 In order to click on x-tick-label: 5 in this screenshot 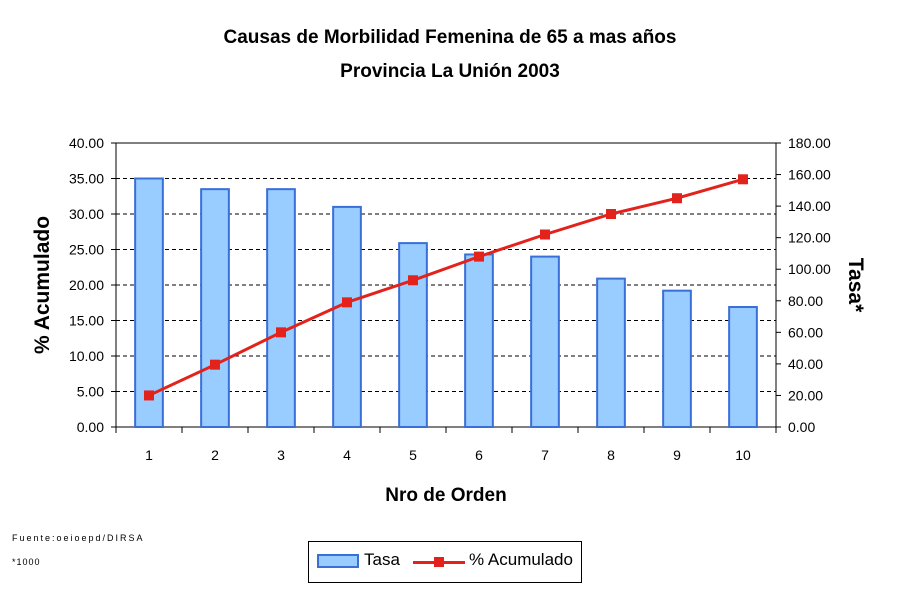, I will do `click(413, 455)`.